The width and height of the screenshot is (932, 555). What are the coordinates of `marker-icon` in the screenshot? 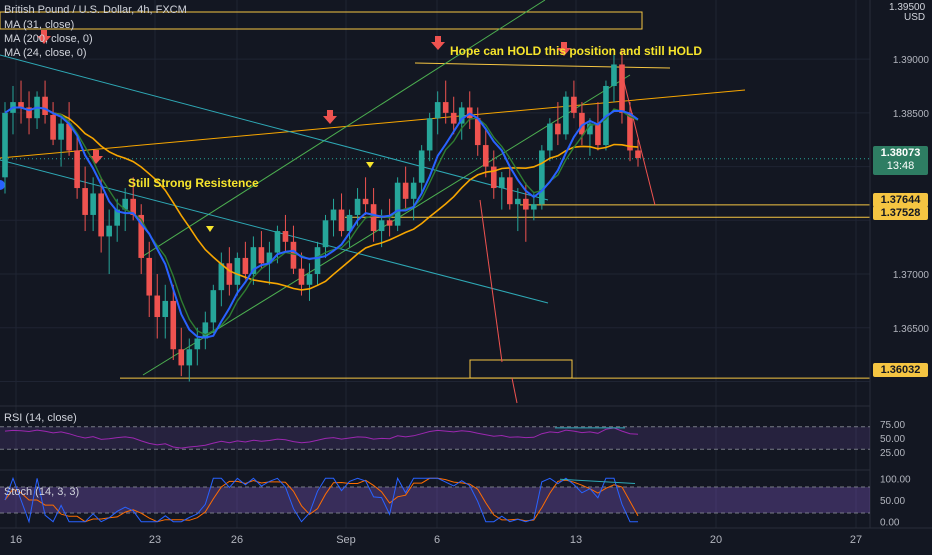 It's located at (370, 165).